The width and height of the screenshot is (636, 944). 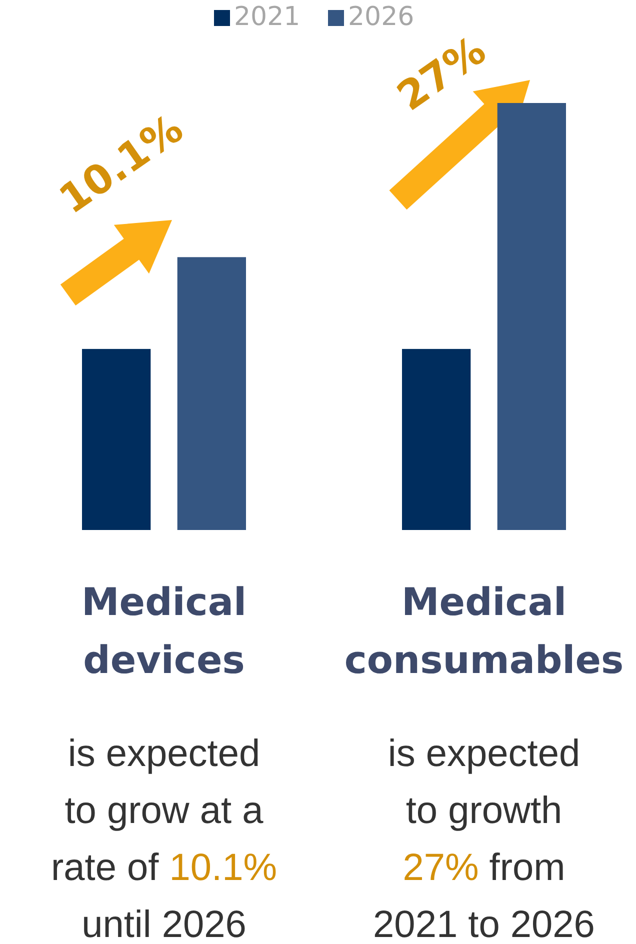 What do you see at coordinates (484, 838) in the screenshot?
I see `text: is expected to growth 27% from 2021 to 2026` at bounding box center [484, 838].